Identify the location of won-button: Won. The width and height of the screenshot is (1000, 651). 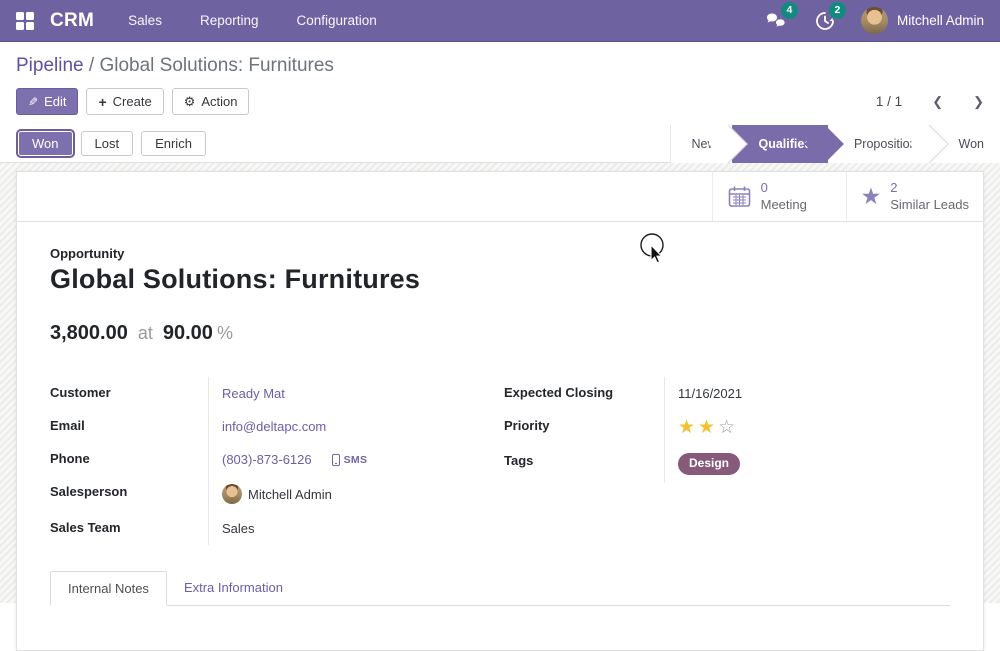
(45, 143).